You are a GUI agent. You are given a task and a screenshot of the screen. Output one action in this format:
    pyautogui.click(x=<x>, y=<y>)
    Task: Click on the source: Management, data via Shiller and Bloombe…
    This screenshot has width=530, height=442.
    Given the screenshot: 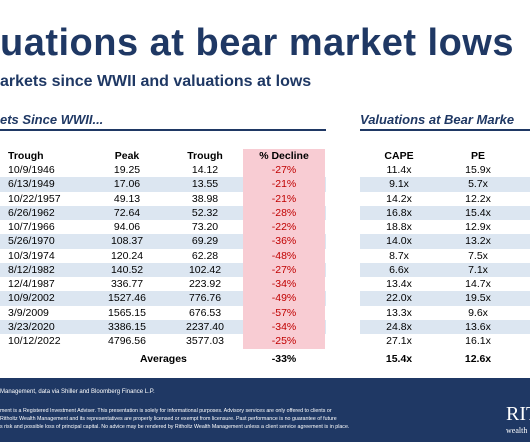 What is the action you would take?
    pyautogui.click(x=77, y=392)
    